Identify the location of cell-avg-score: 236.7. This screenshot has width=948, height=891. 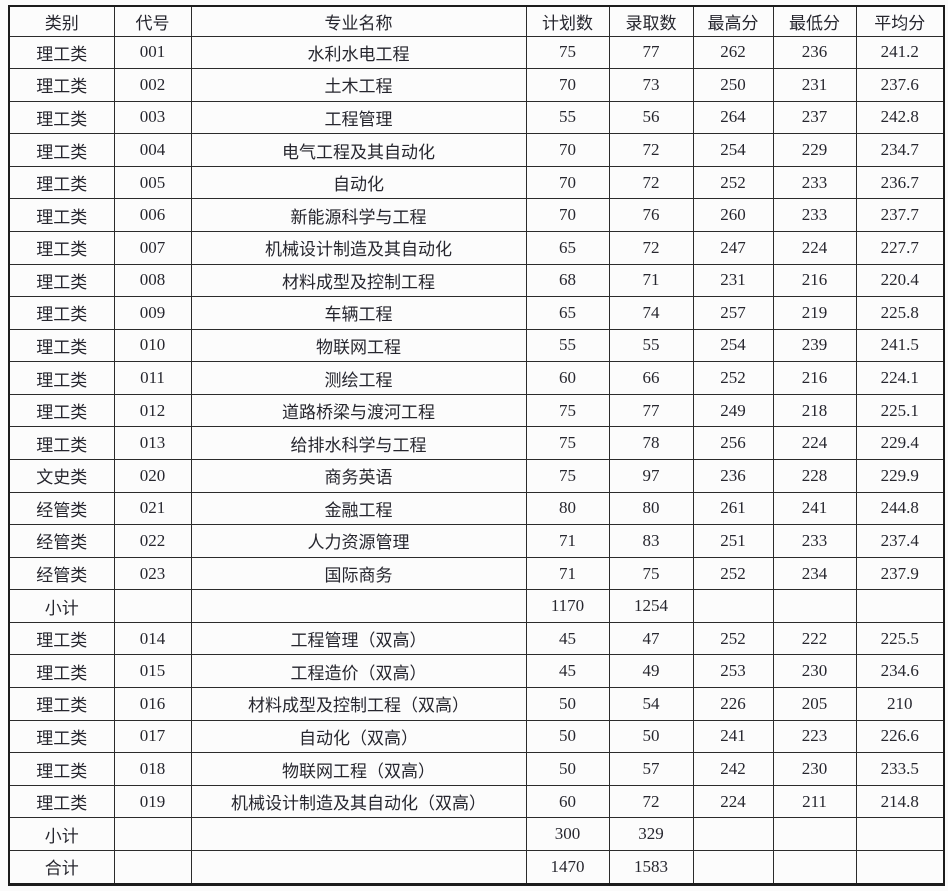
(900, 182).